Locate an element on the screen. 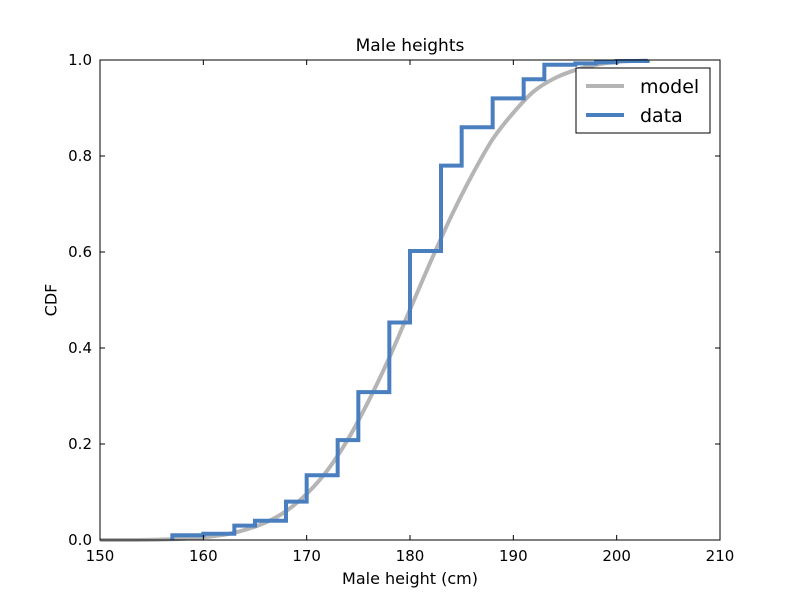 Image resolution: width=800 pixels, height=600 pixels. x-tick-label: 190 is located at coordinates (513, 556).